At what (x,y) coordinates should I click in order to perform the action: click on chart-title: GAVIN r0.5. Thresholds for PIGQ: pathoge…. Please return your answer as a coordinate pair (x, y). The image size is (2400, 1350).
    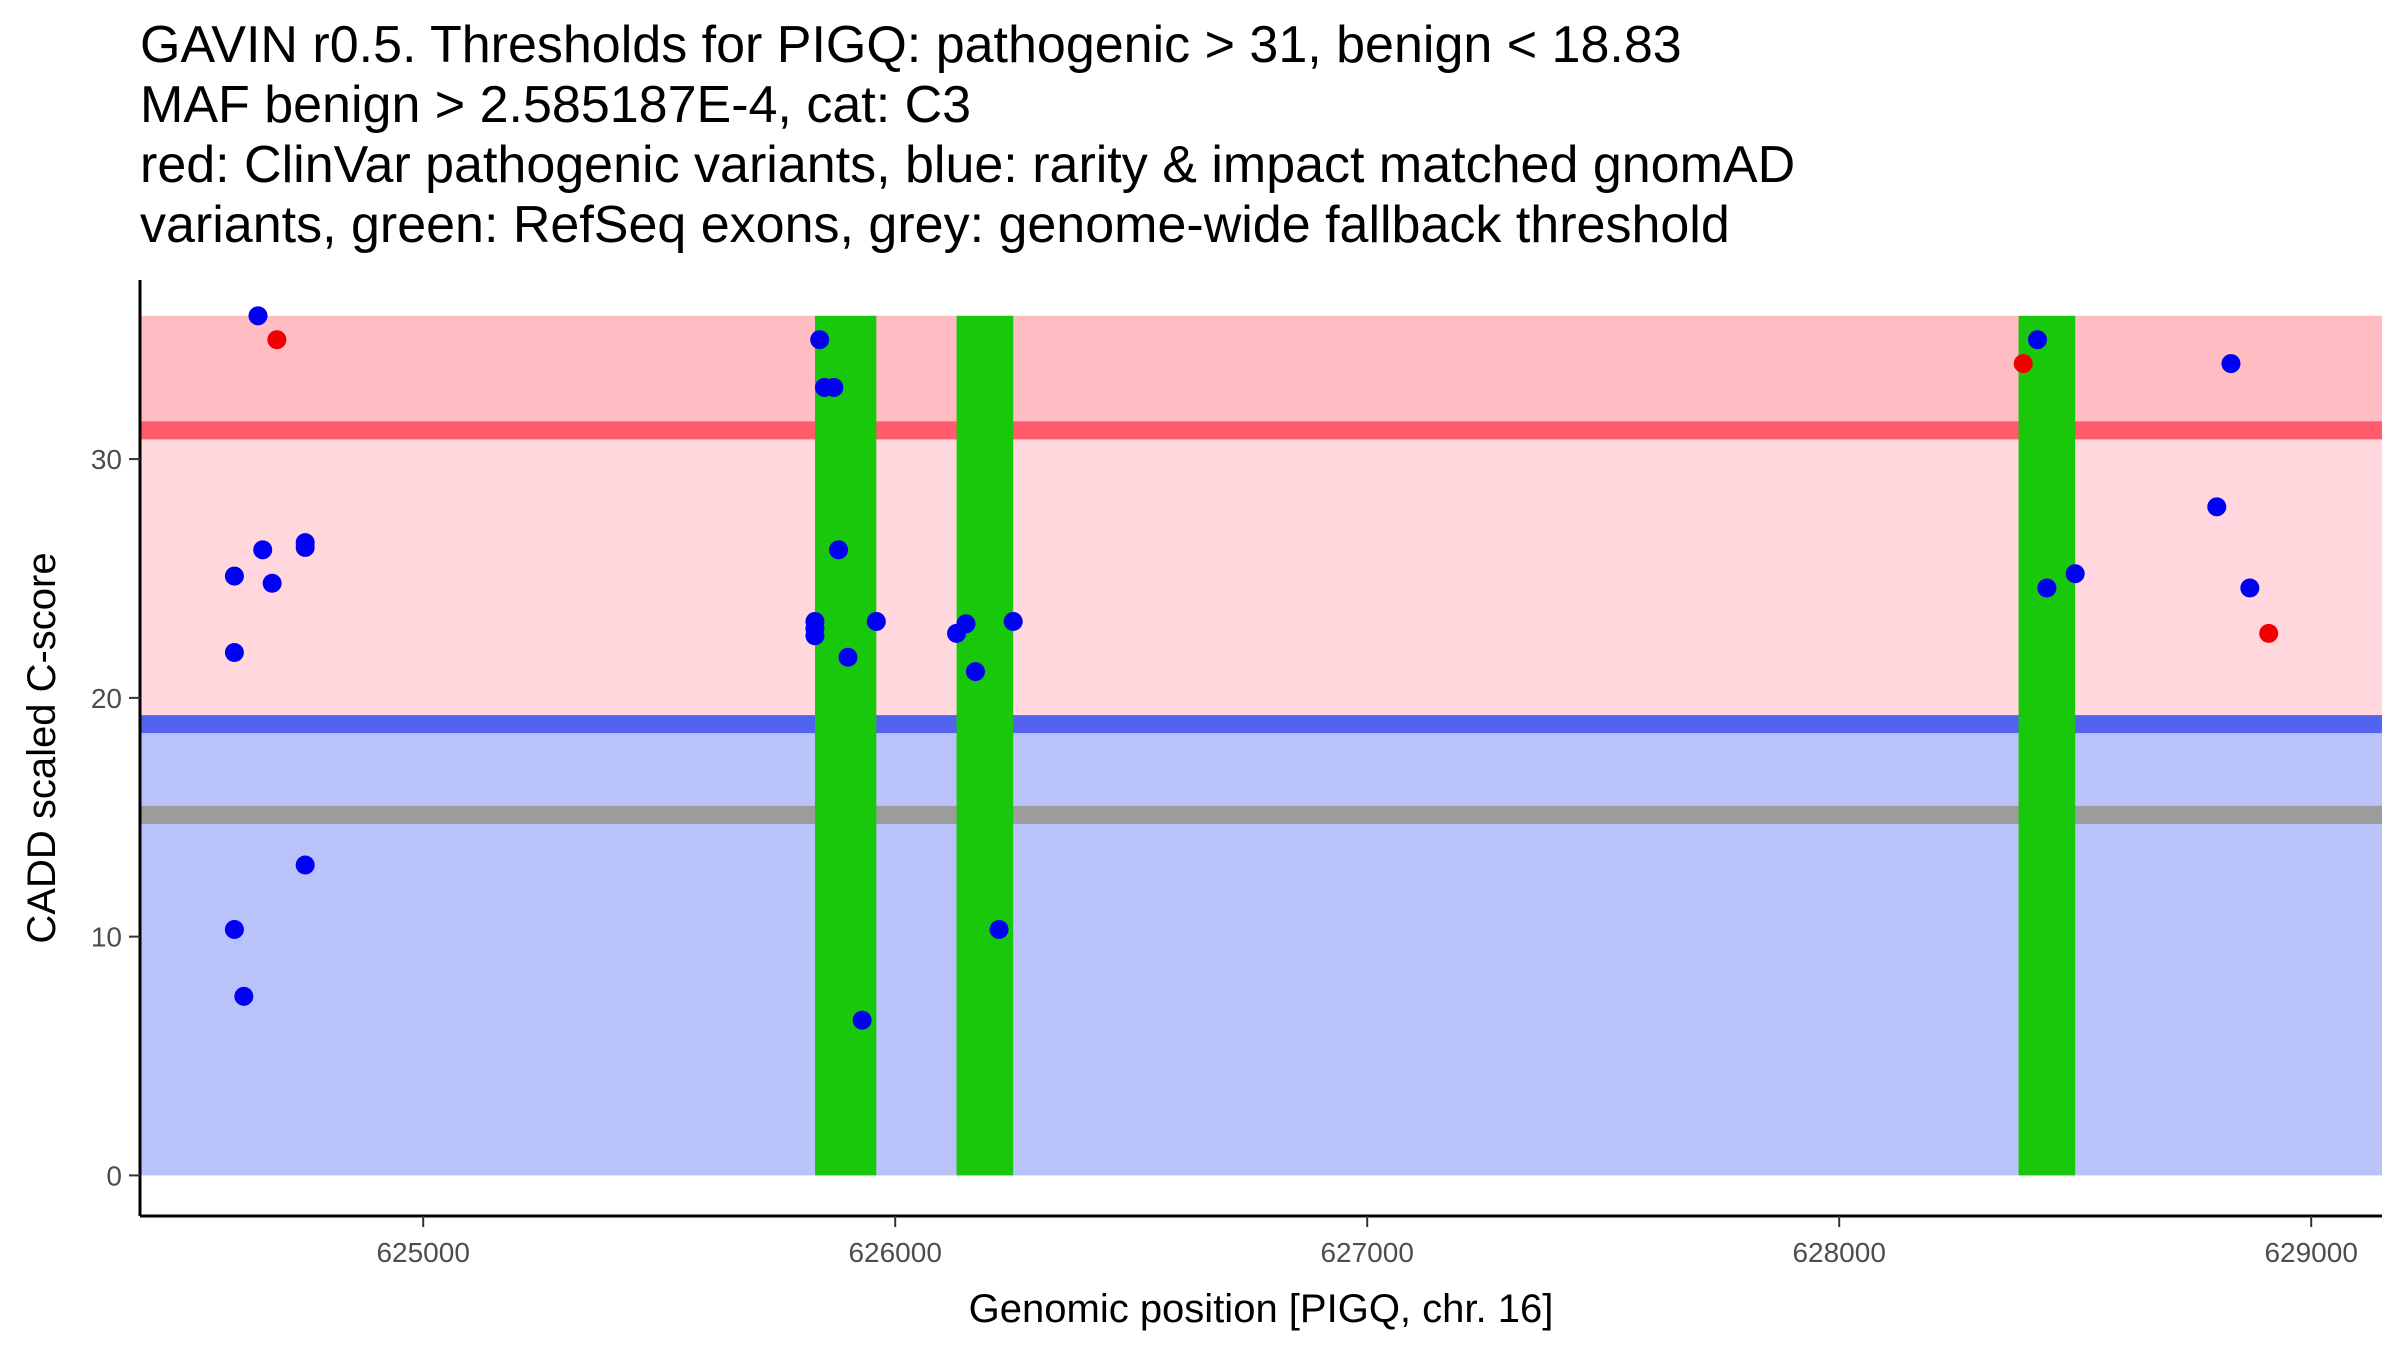
    Looking at the image, I should click on (967, 135).